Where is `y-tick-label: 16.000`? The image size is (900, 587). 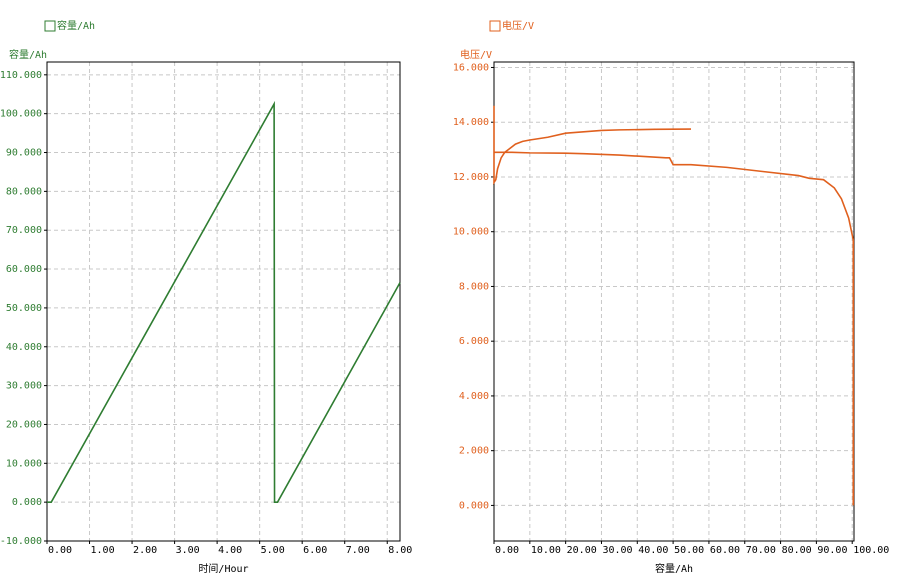 y-tick-label: 16.000 is located at coordinates (471, 67).